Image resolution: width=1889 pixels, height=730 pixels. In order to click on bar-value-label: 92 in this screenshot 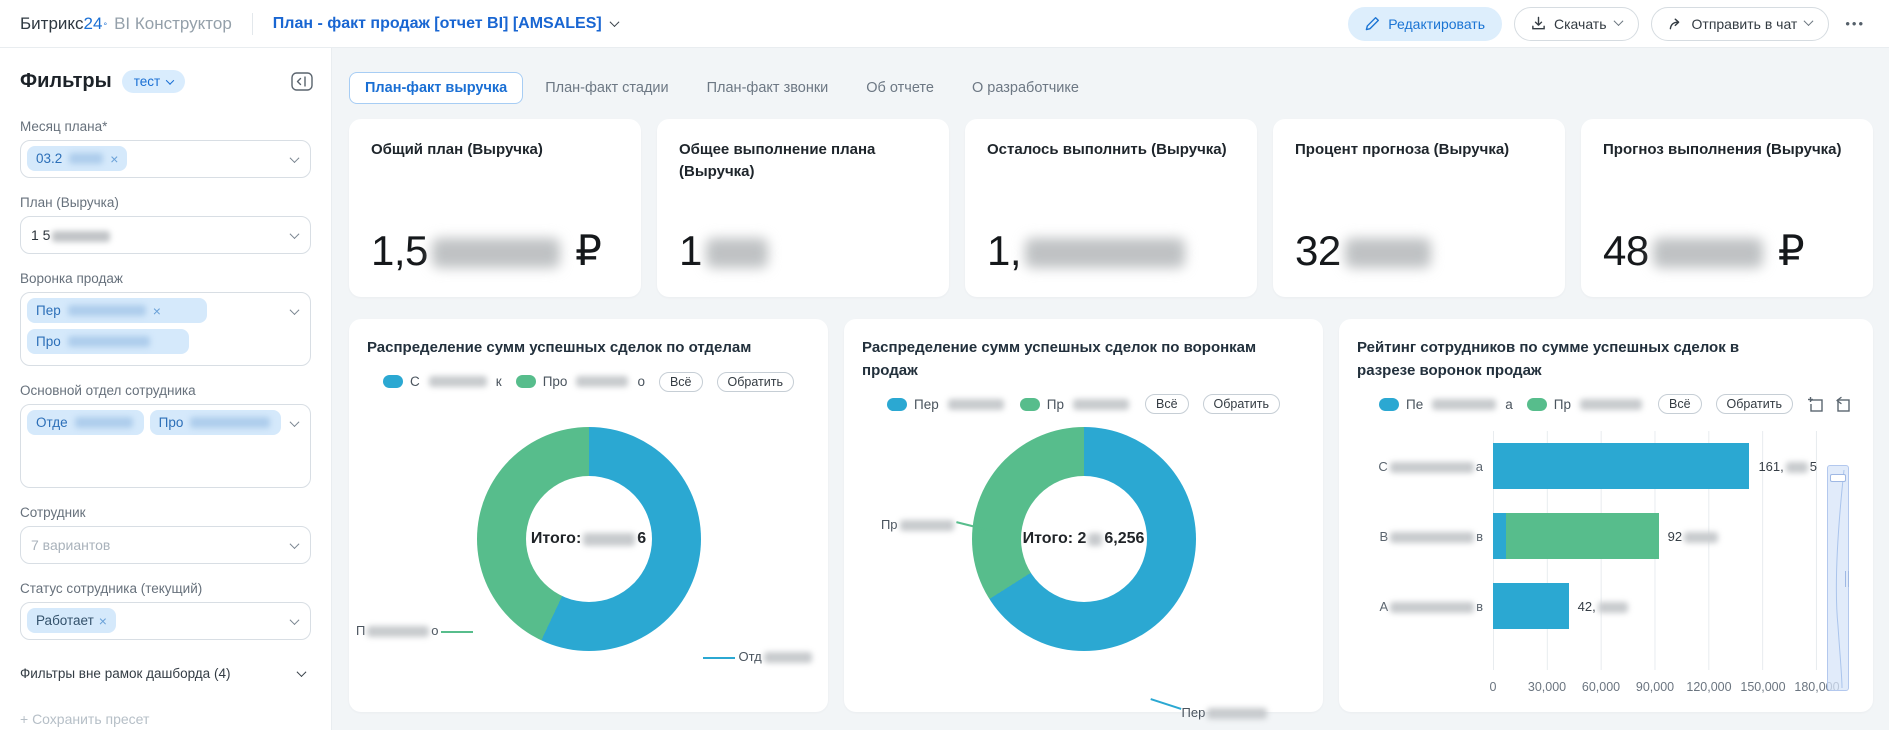, I will do `click(1694, 536)`.